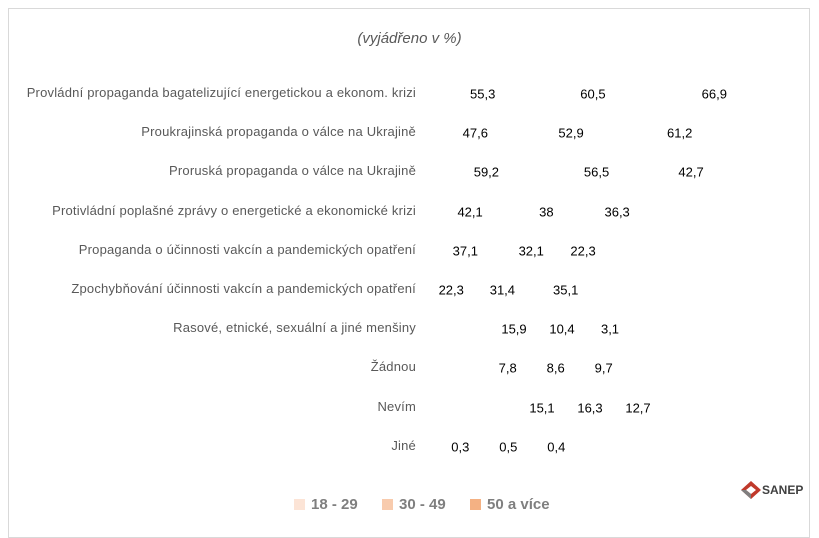  Describe the element at coordinates (571, 133) in the screenshot. I see `data-label: 52,9` at that location.